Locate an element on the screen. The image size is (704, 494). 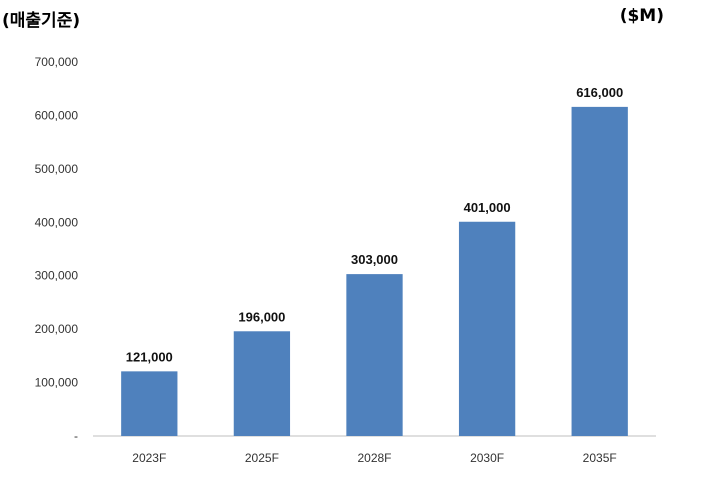
data-label: 303,000 is located at coordinates (374, 259).